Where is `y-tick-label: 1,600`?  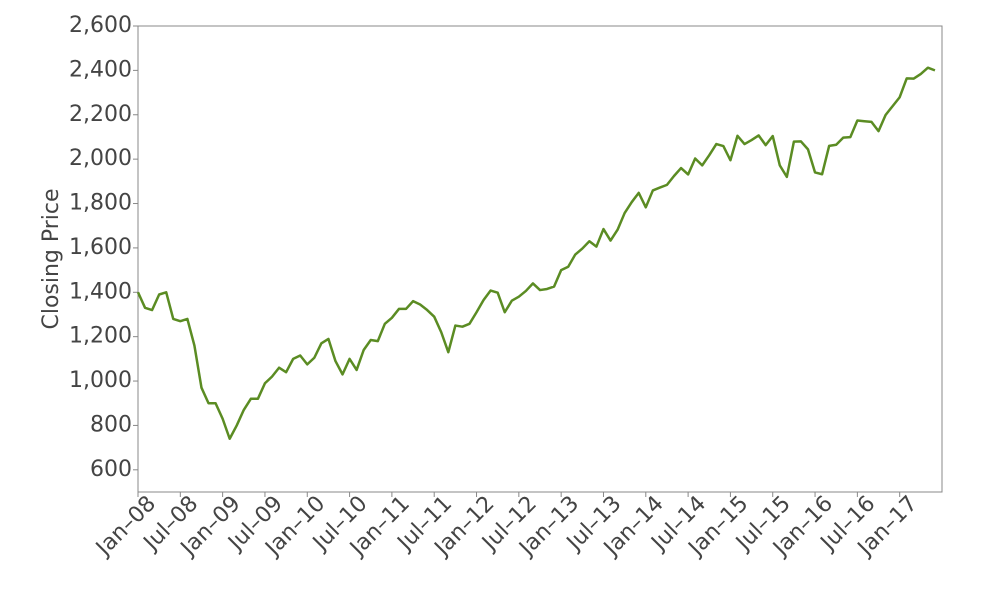
y-tick-label: 1,600 is located at coordinates (100, 247).